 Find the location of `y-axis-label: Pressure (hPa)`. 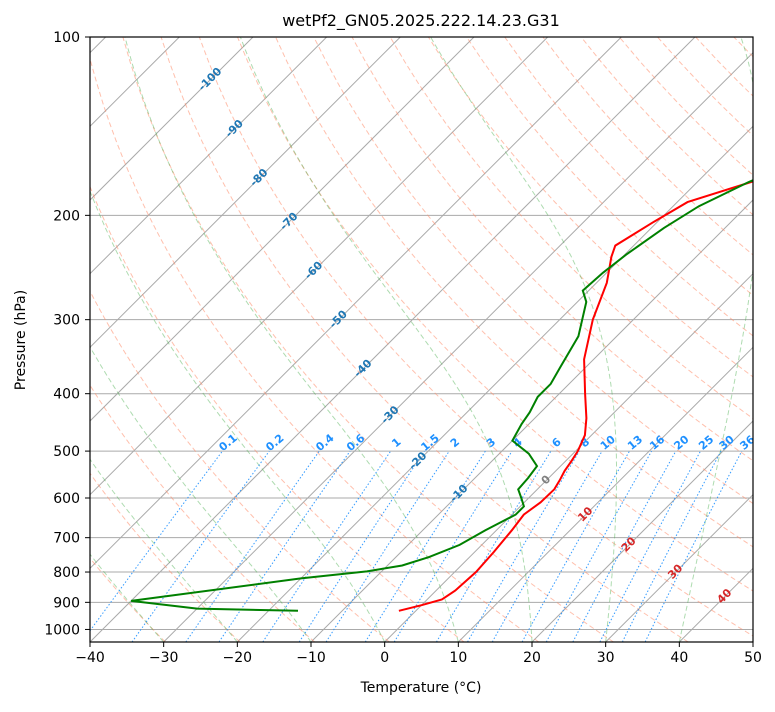

y-axis-label: Pressure (hPa) is located at coordinates (21, 340).